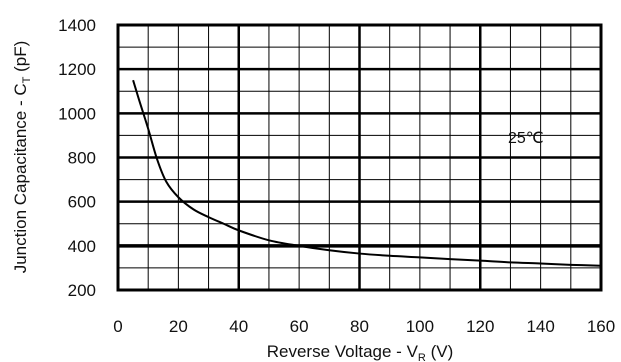 The image size is (621, 362). Describe the element at coordinates (178, 326) in the screenshot. I see `x-tick-label: 20` at that location.